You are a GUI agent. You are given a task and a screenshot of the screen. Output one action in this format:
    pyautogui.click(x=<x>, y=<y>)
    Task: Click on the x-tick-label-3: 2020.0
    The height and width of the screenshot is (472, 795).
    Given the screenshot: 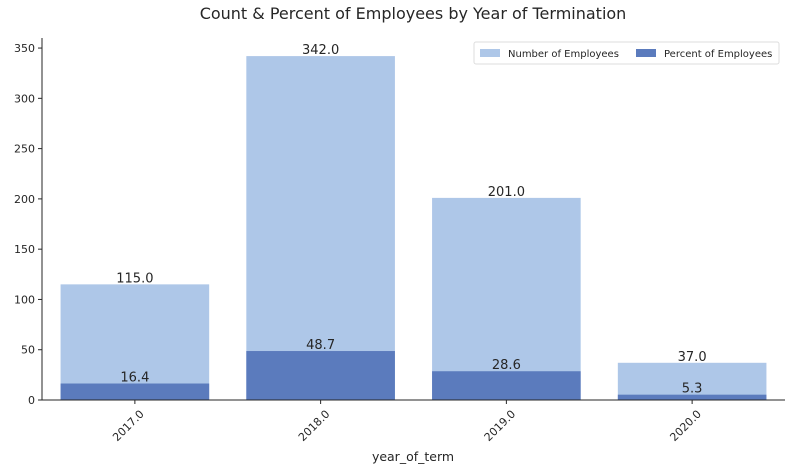 What is the action you would take?
    pyautogui.click(x=685, y=426)
    